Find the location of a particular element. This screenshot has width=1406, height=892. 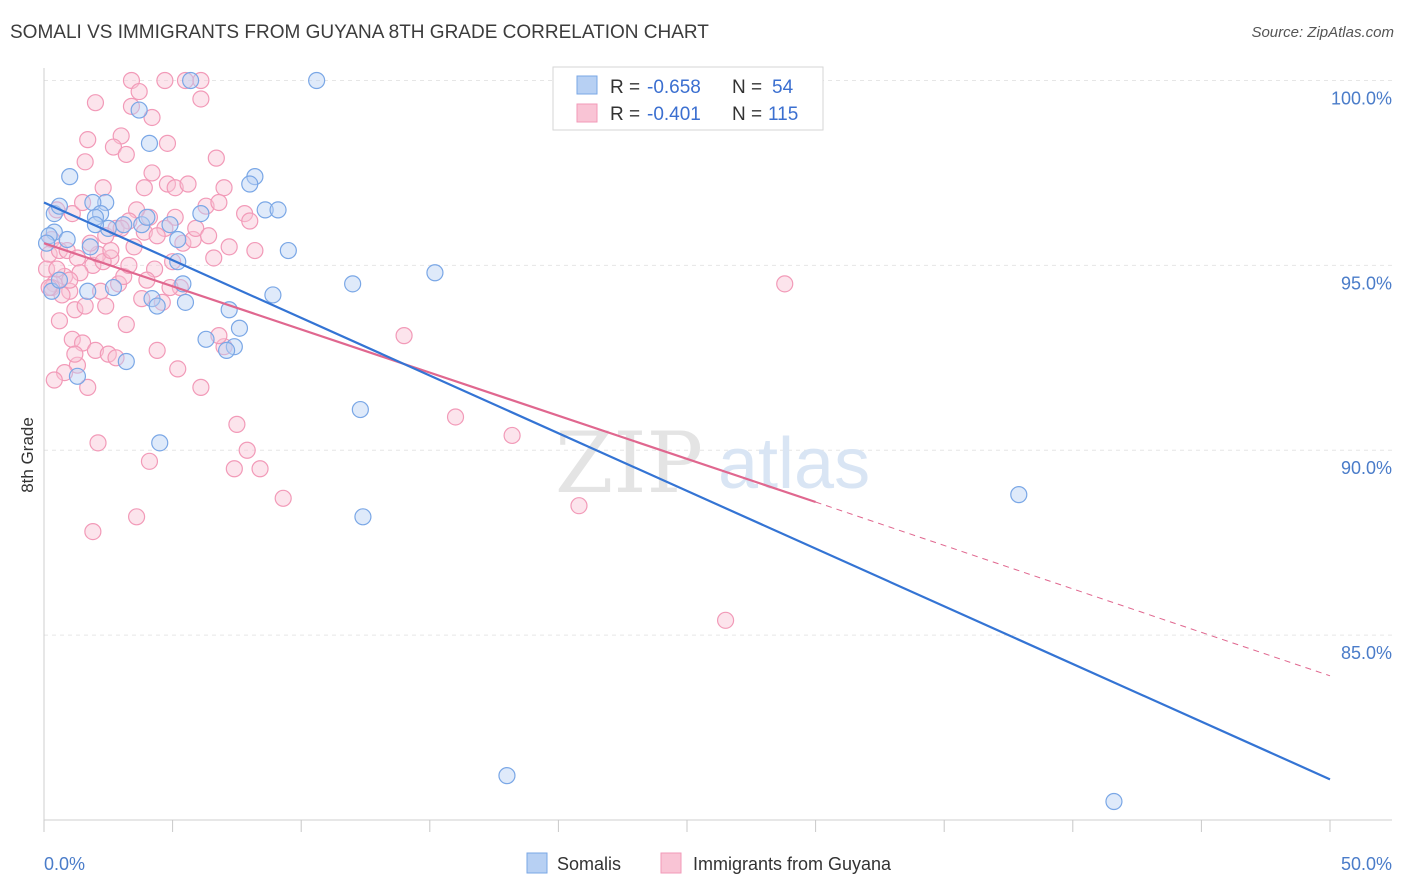

series-legend: Somalis Immigrants from Guyana is located at coordinates (709, 863).